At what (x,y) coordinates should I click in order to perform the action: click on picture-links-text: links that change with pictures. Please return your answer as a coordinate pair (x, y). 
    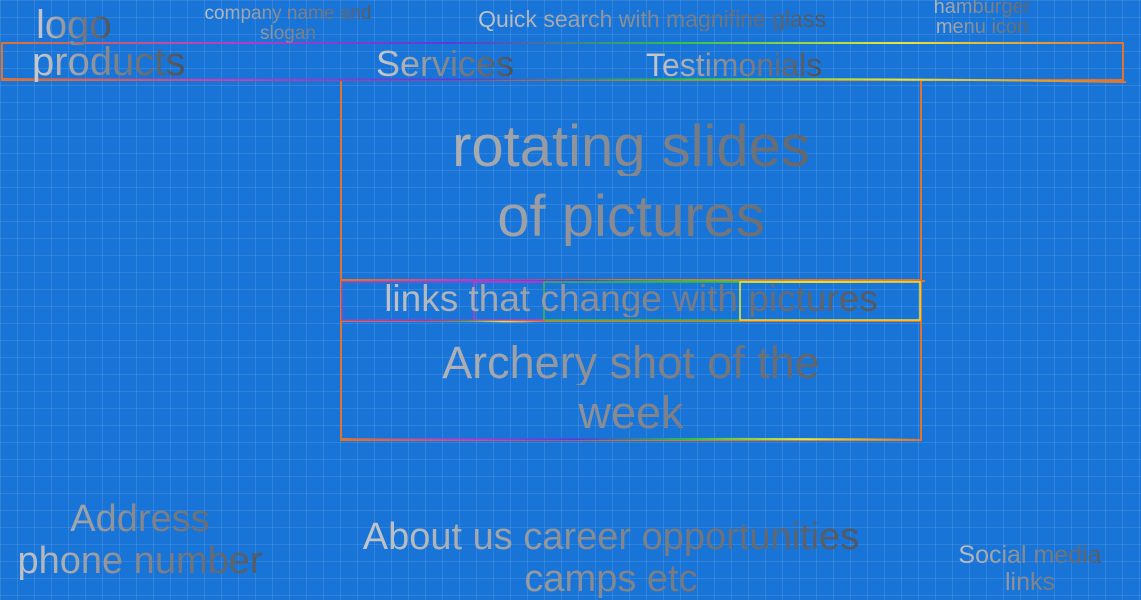
    Looking at the image, I should click on (631, 298).